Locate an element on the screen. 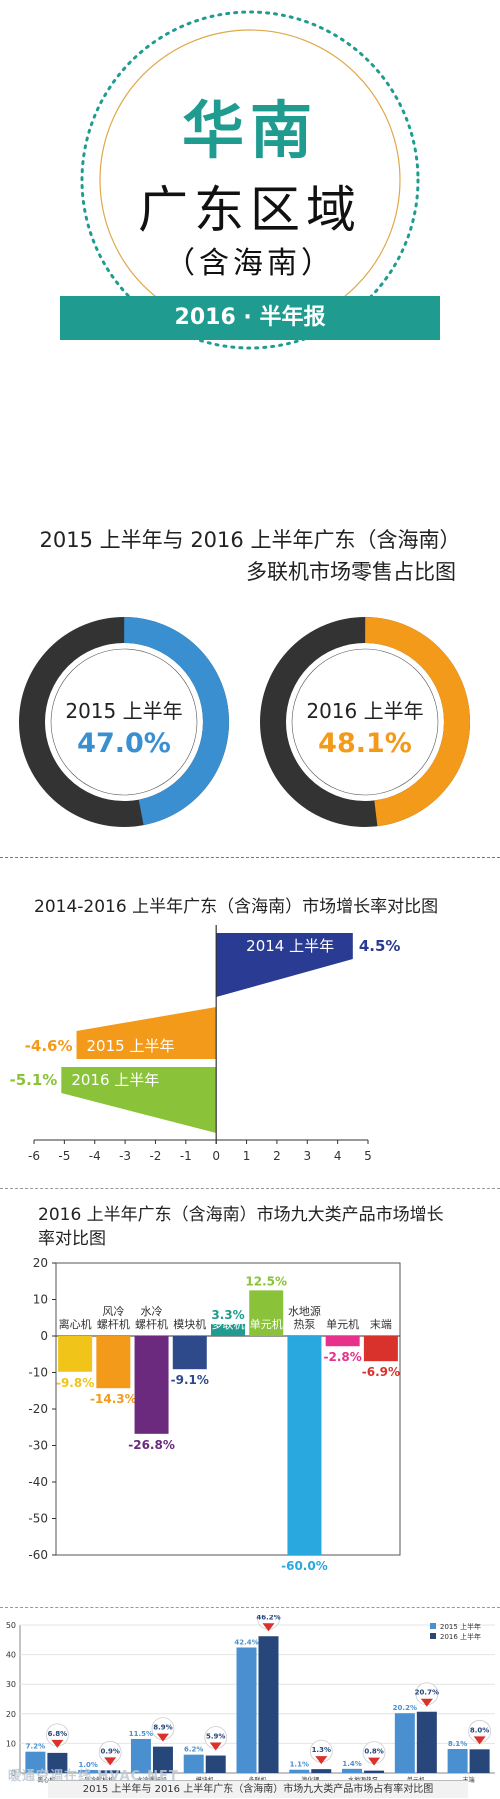 The width and height of the screenshot is (500, 1799). share-bar-label: 8.0% is located at coordinates (479, 1730).